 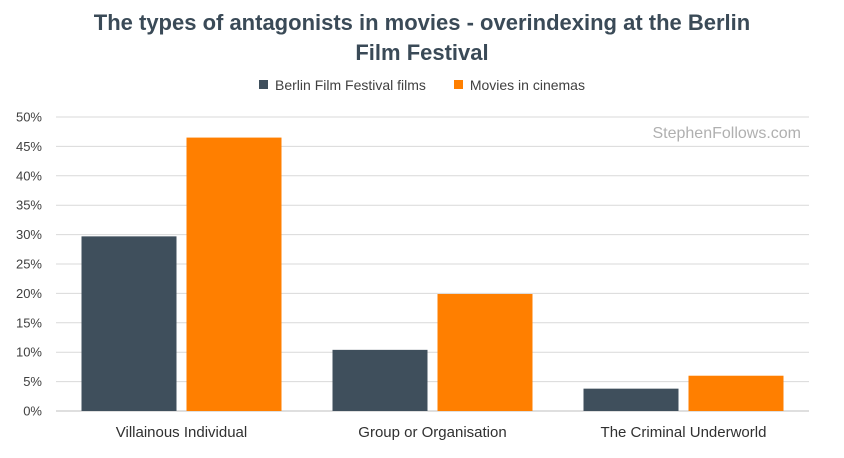 I want to click on watermark: StephenFollows.com, so click(x=726, y=133).